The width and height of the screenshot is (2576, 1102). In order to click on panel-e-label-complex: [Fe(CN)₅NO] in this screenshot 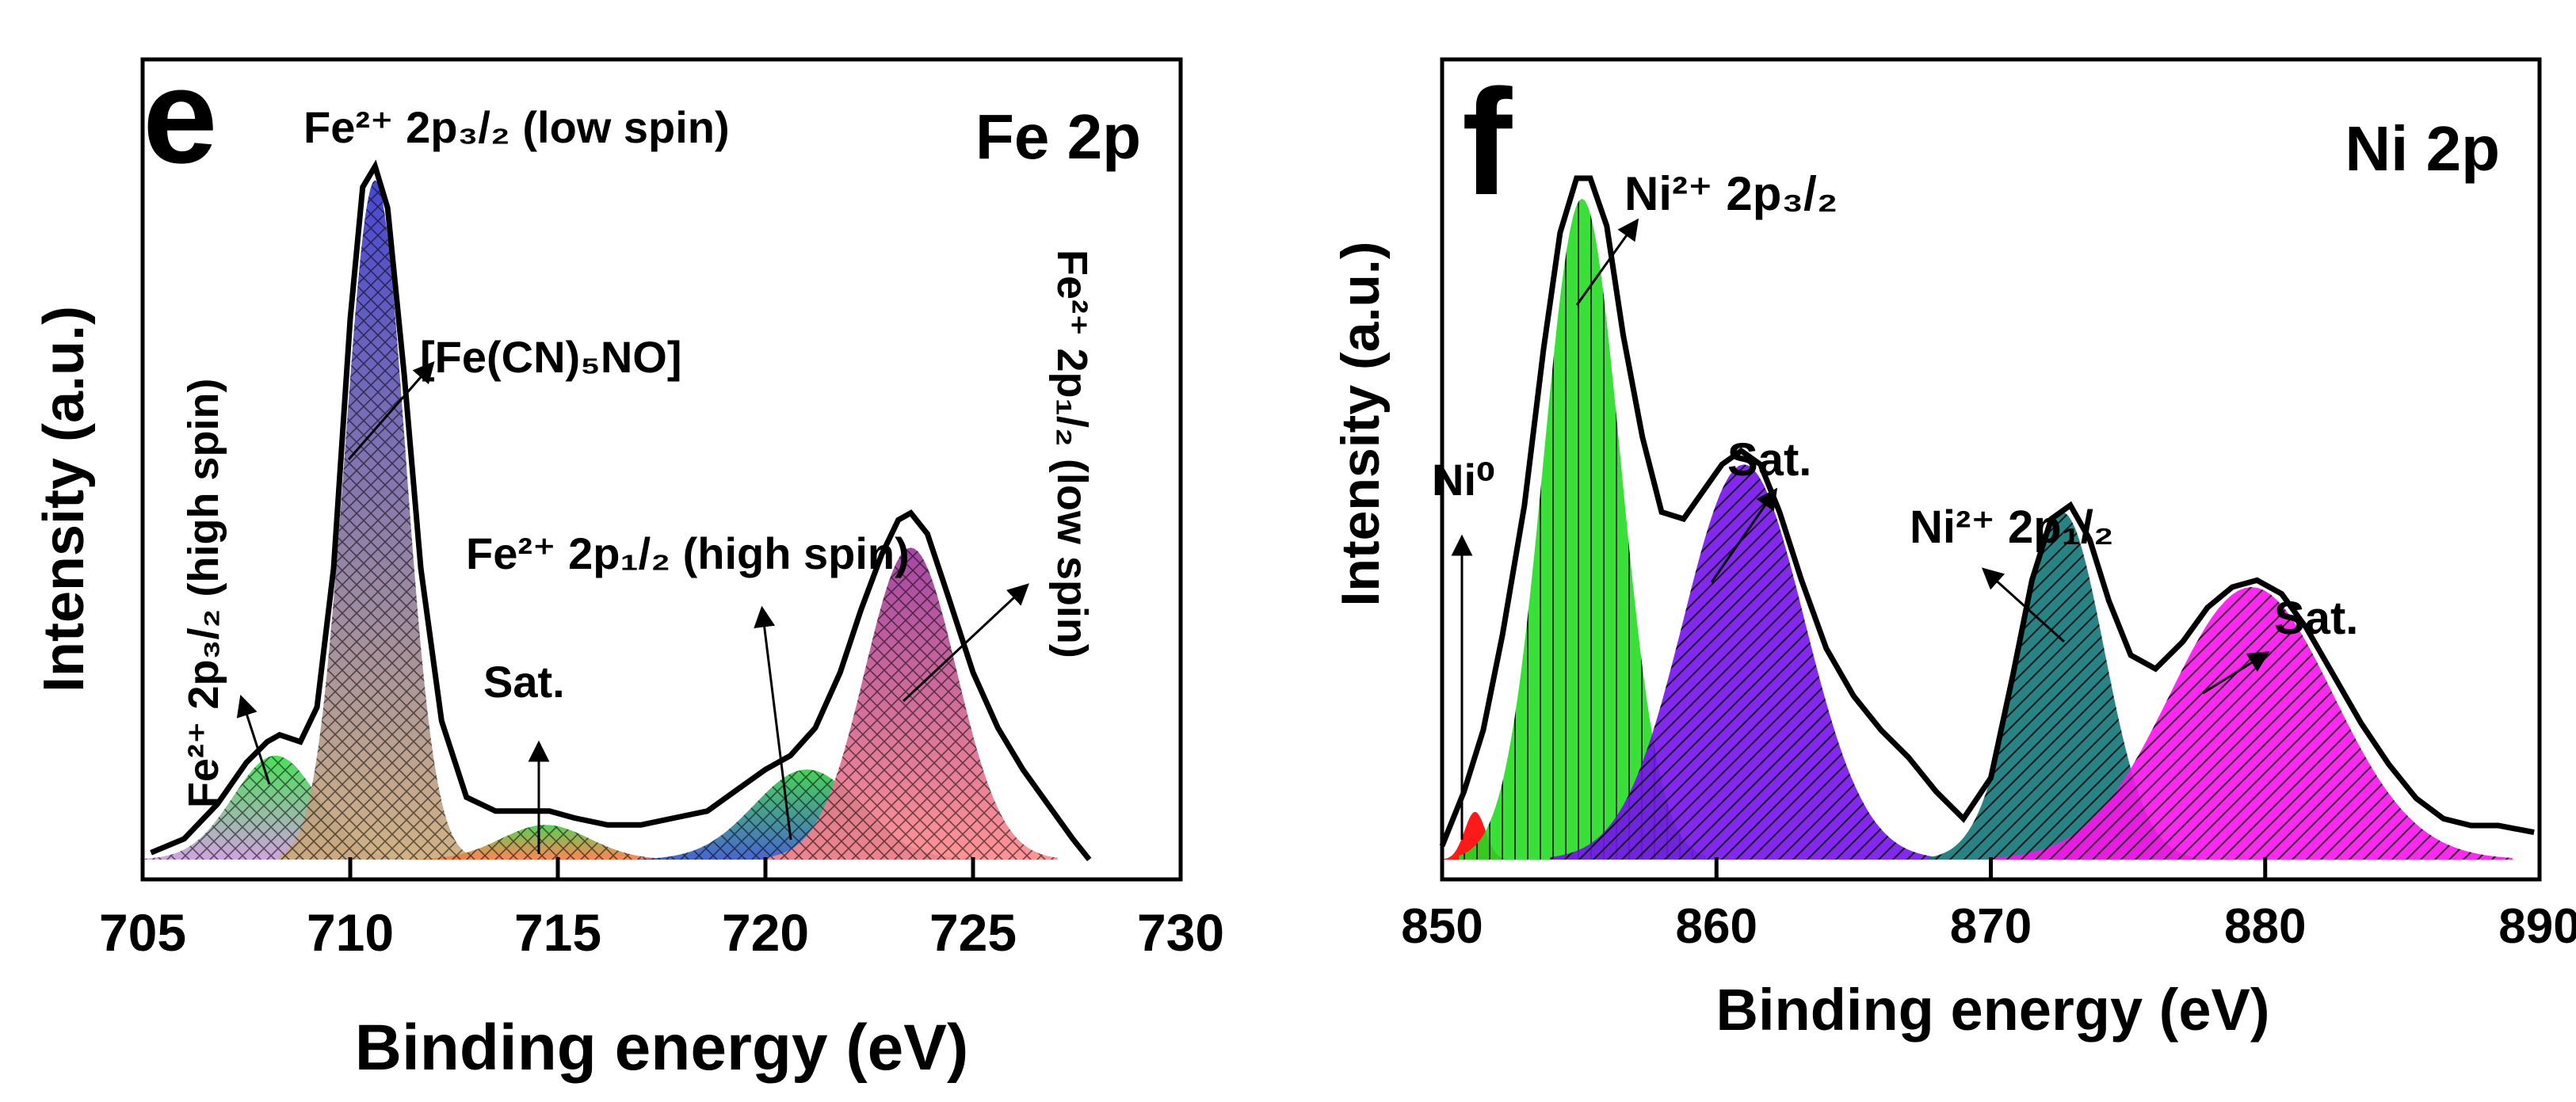, I will do `click(551, 357)`.